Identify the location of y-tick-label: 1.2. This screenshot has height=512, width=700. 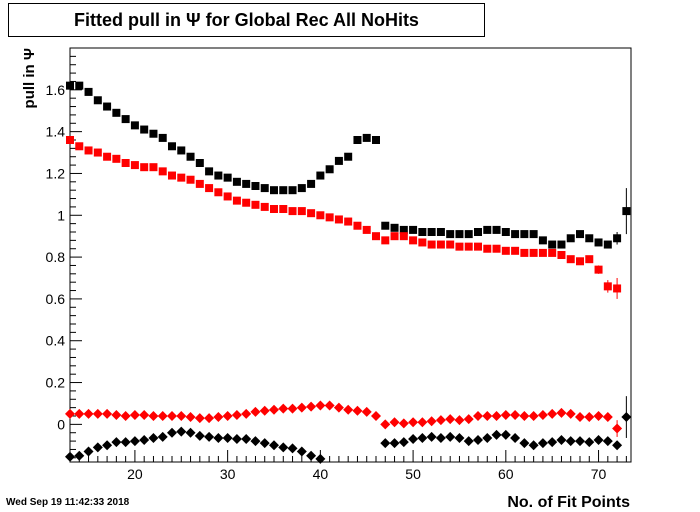
(56, 173).